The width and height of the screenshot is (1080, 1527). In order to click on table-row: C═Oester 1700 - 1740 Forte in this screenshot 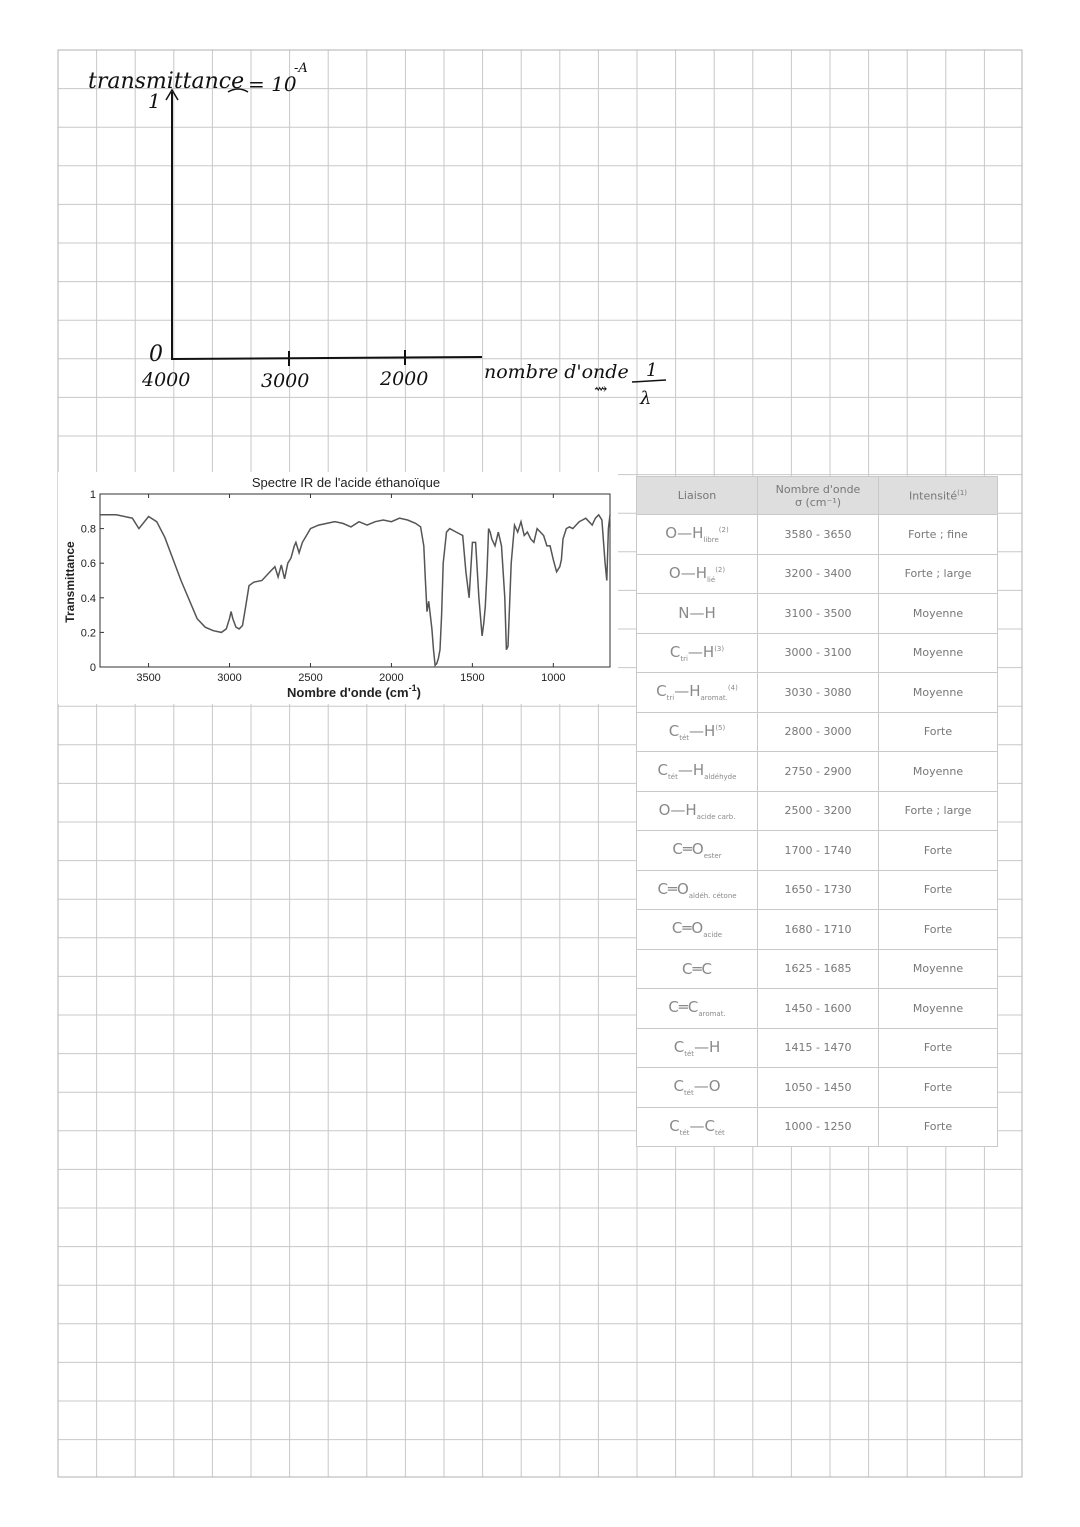, I will do `click(817, 850)`.